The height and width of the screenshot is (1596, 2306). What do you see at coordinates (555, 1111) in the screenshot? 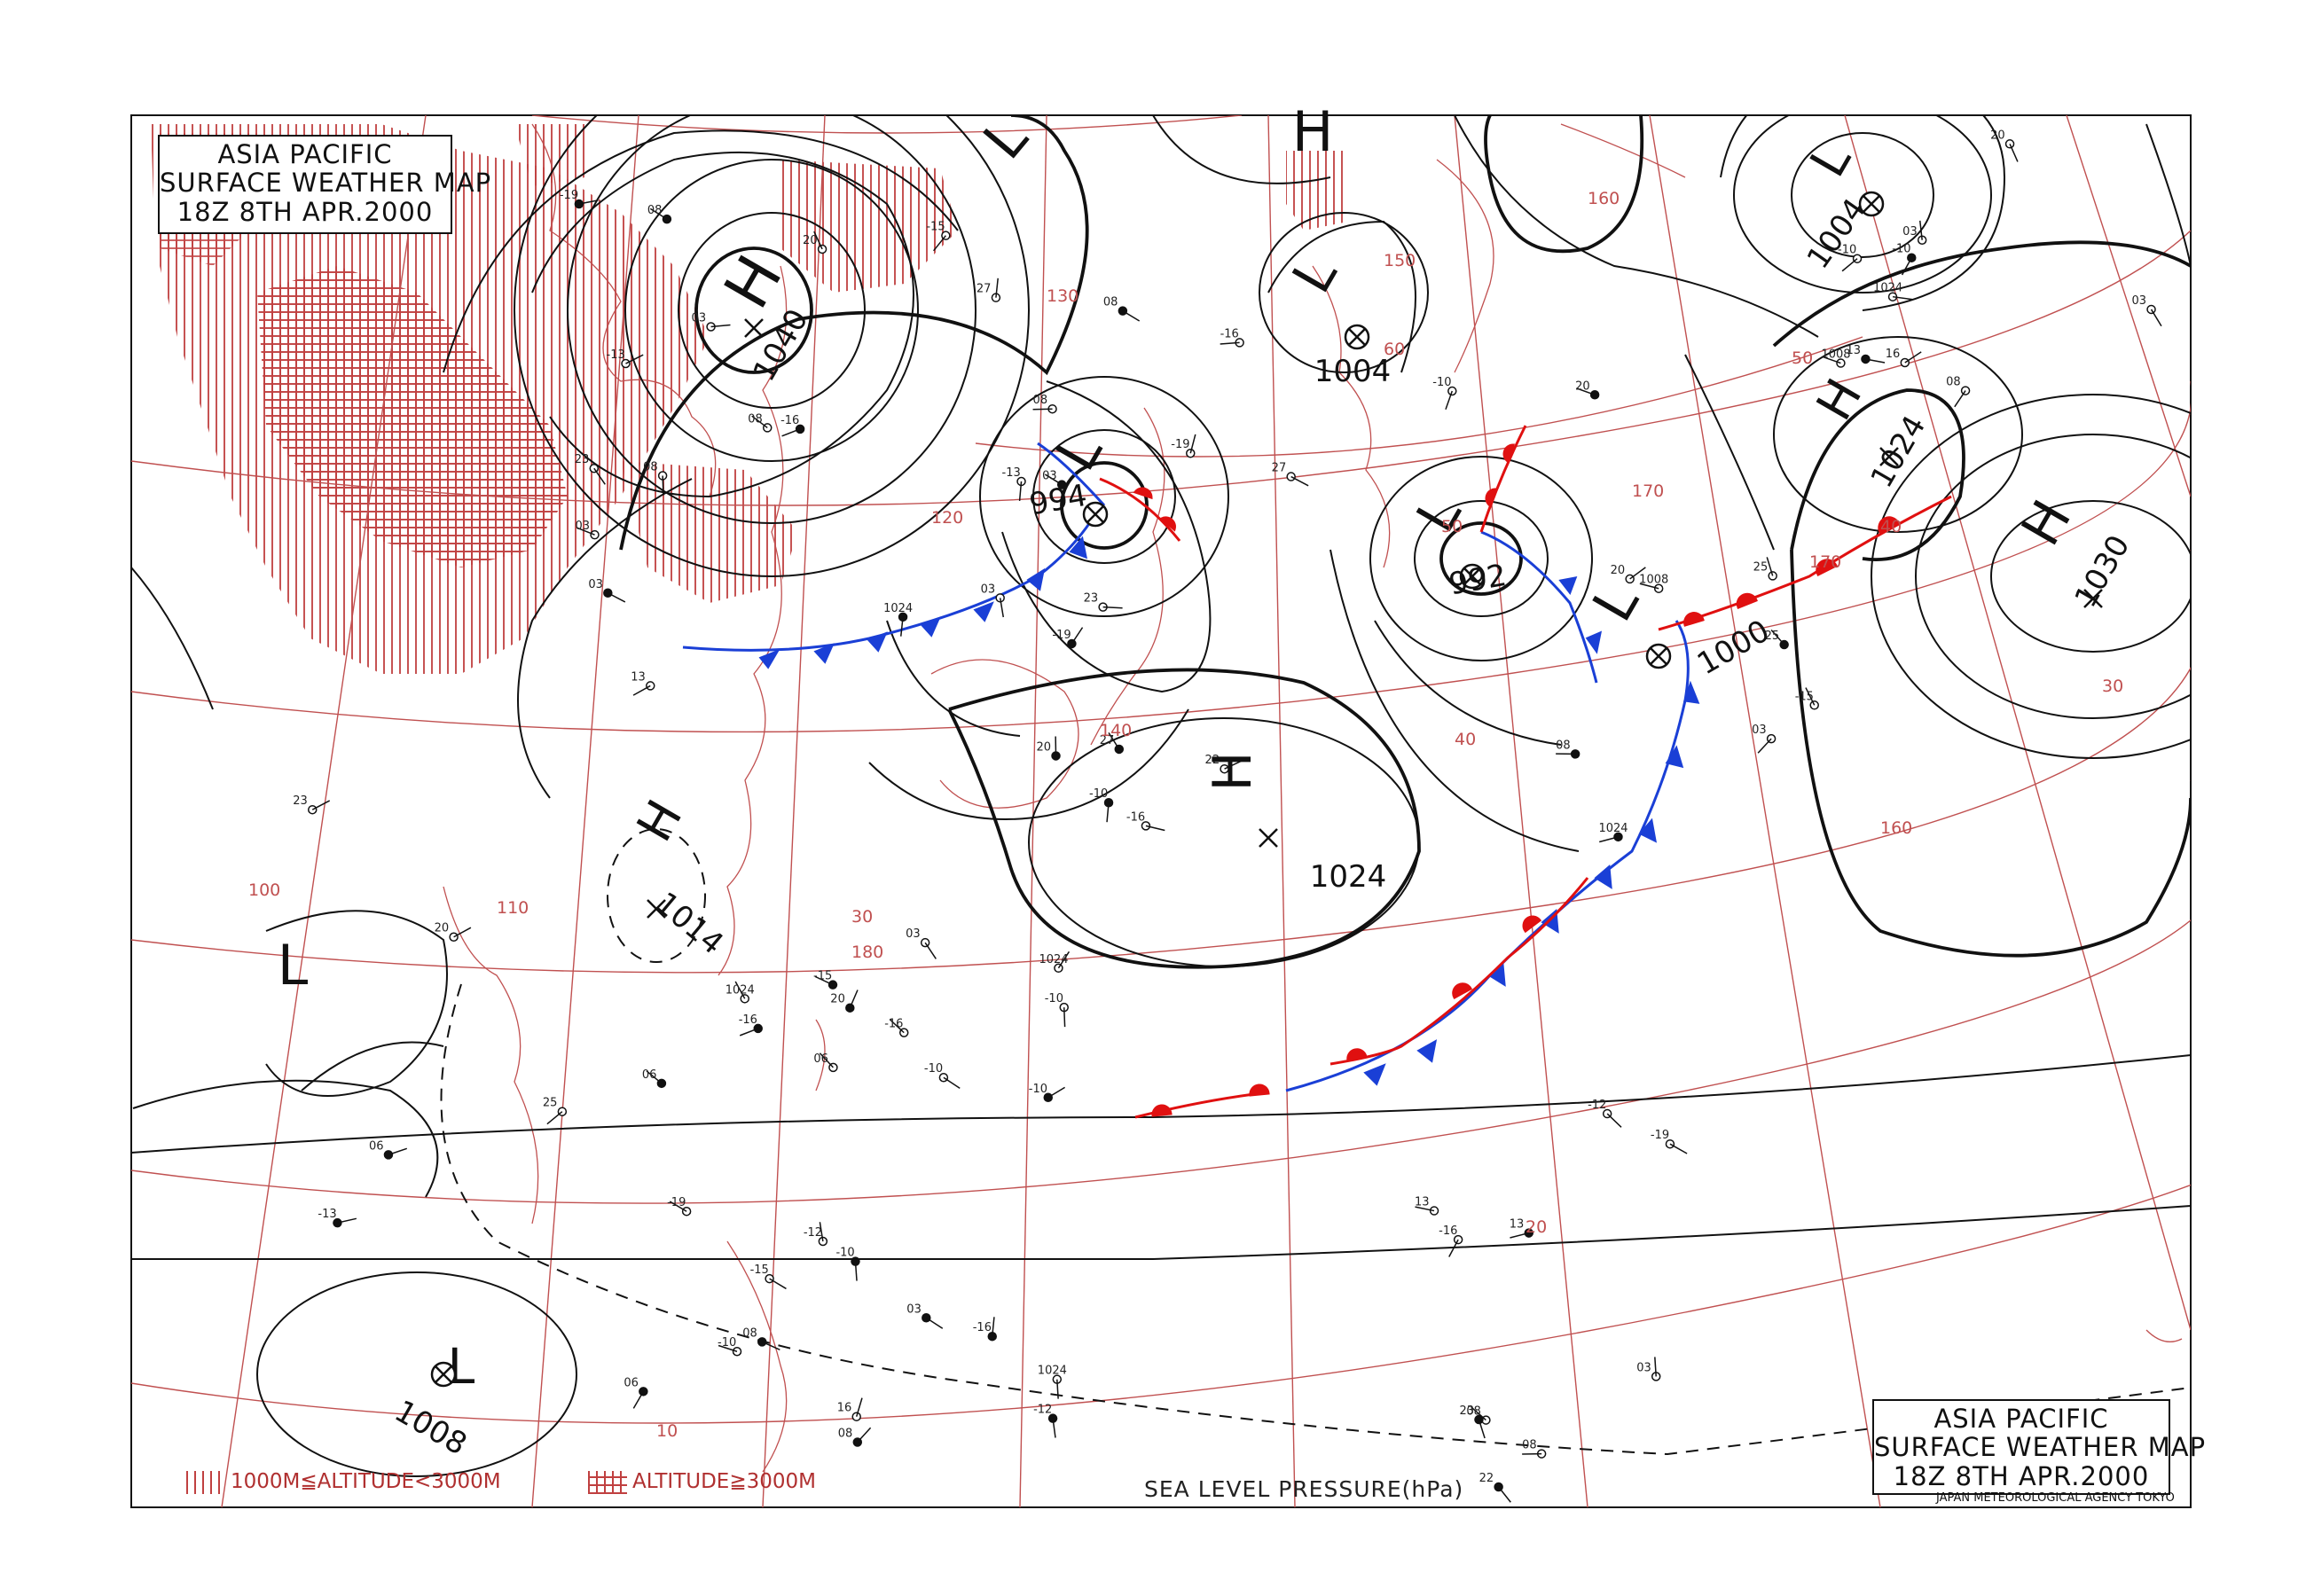
I see `station-plot: 25` at bounding box center [555, 1111].